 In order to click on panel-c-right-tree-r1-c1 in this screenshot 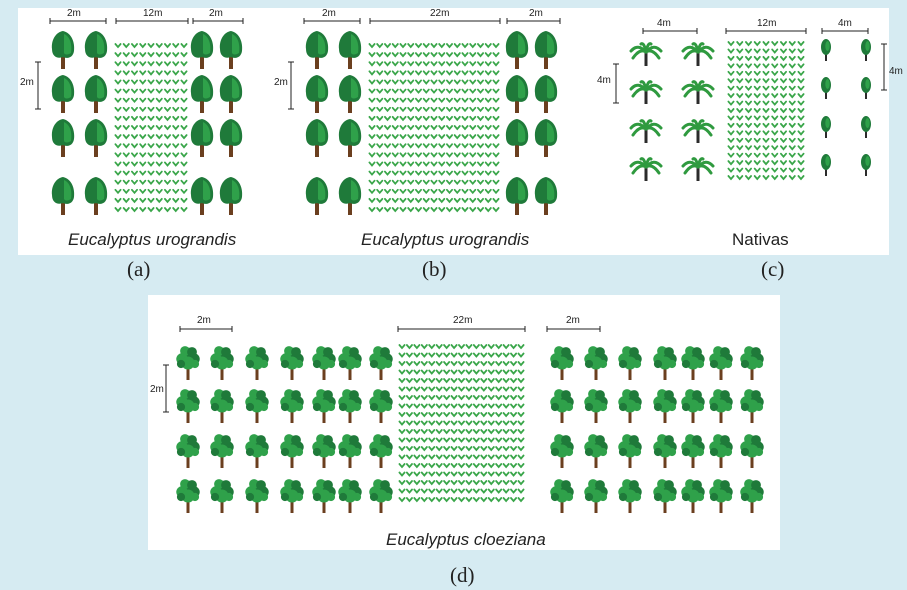, I will do `click(826, 50)`.